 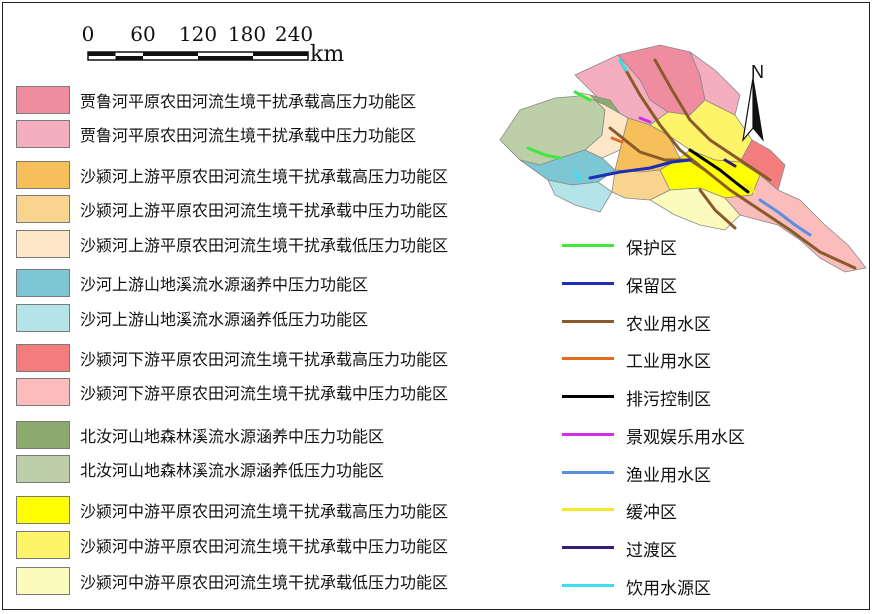 I want to click on zone-label: 沙颍河中游平原农田河流生境干扰承载高压力功能区, so click(x=264, y=511).